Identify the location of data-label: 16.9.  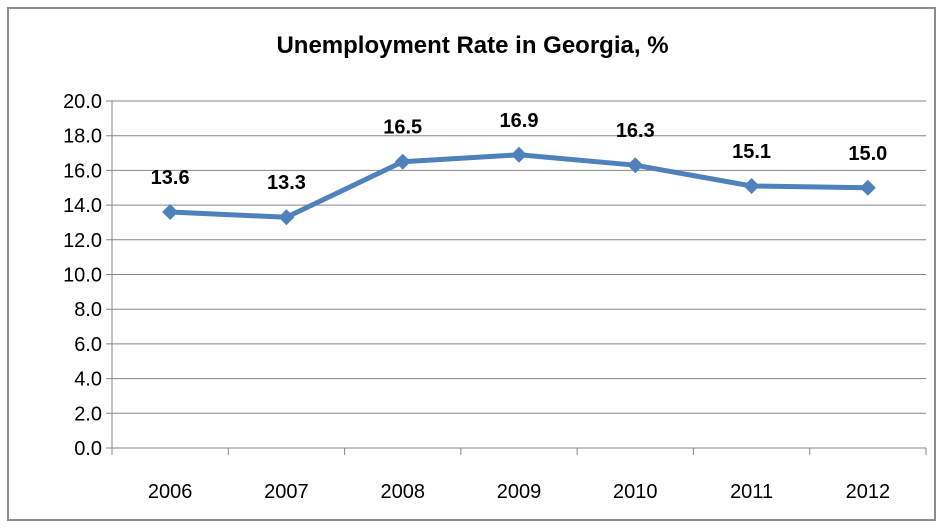
(519, 121).